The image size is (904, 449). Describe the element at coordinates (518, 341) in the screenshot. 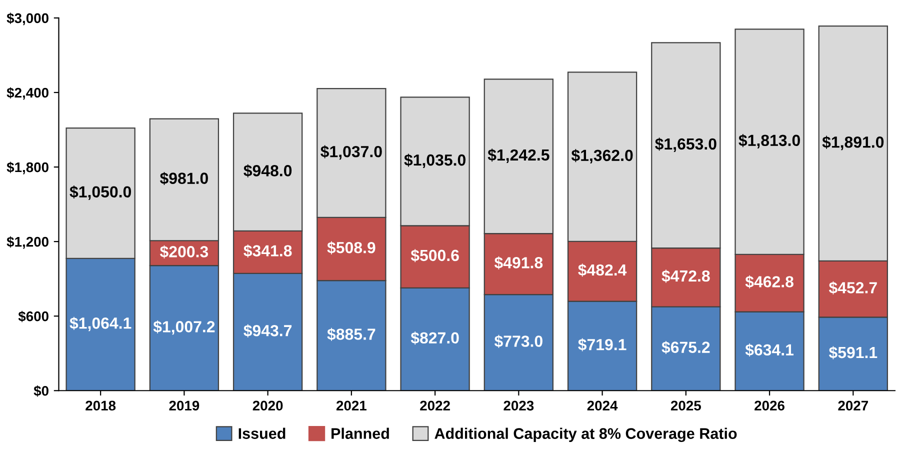

I see `data-label: $773.0` at that location.